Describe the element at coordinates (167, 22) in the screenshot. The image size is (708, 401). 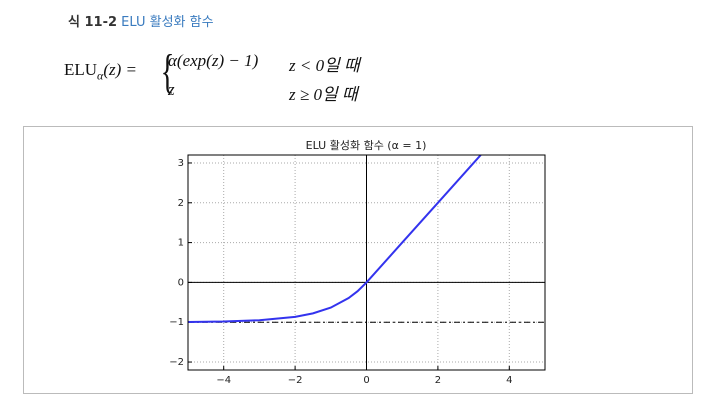
I see `caption-title: ELU 활성화 함수` at that location.